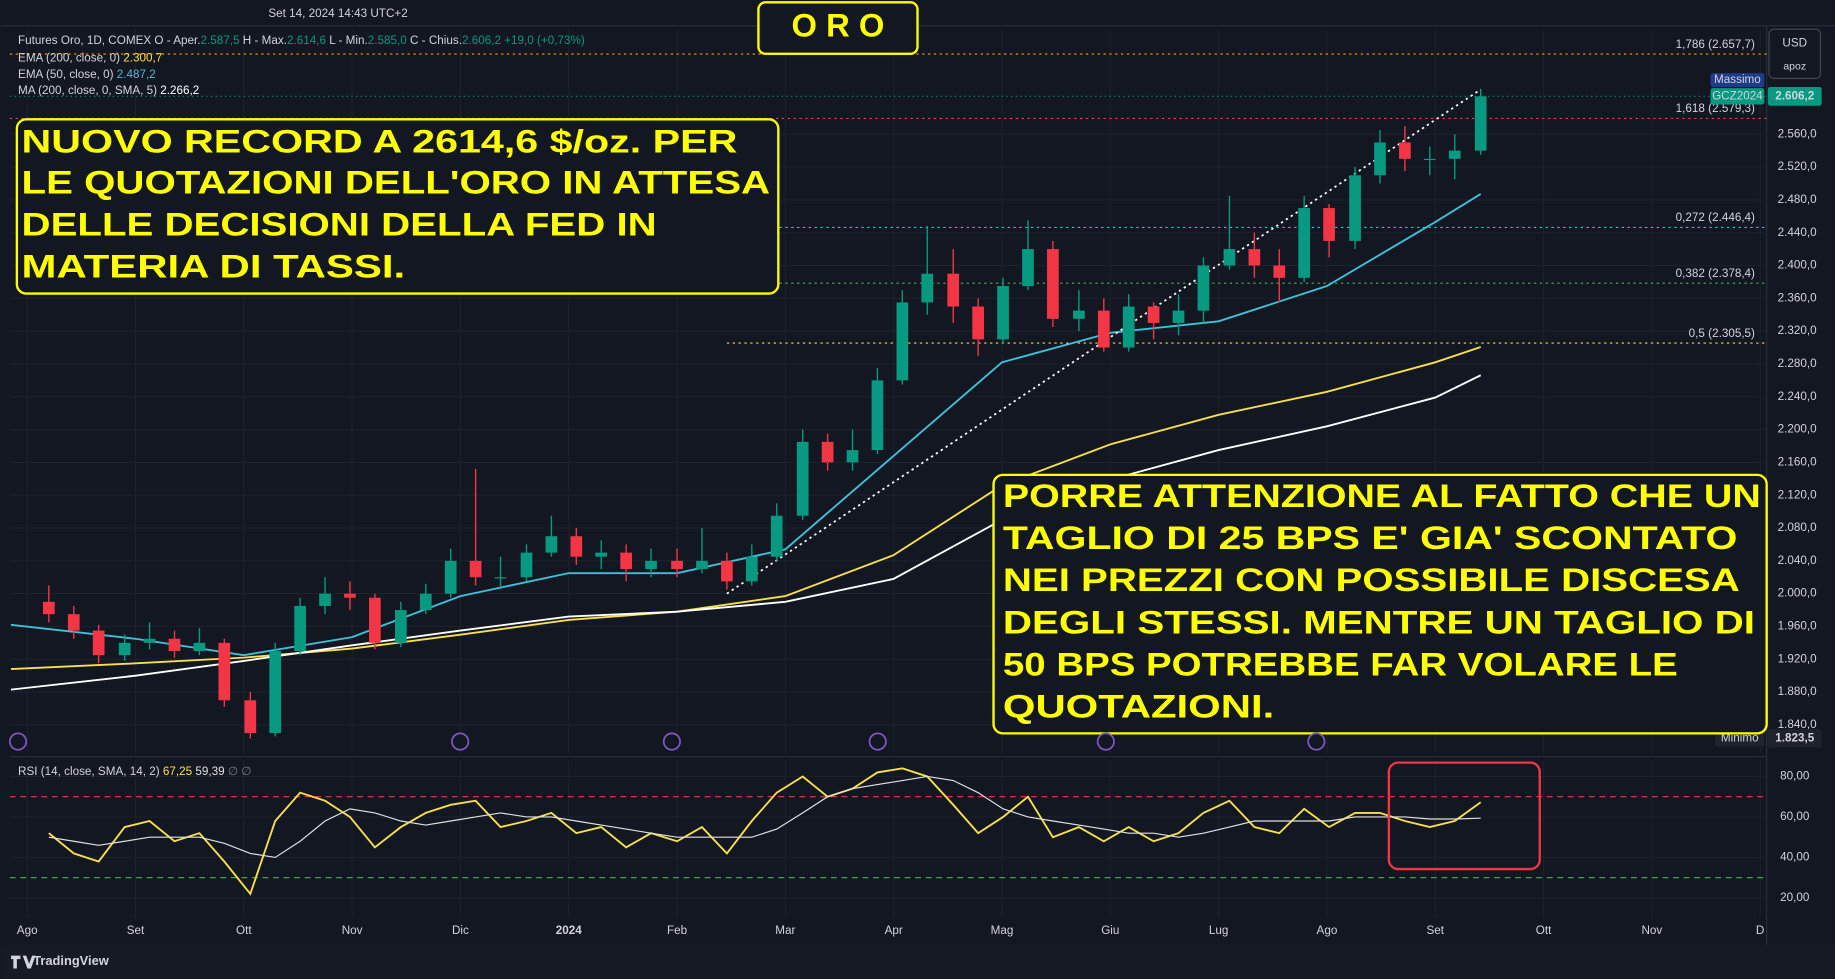 Image resolution: width=1835 pixels, height=979 pixels. I want to click on rsi-highlight, so click(1464, 816).